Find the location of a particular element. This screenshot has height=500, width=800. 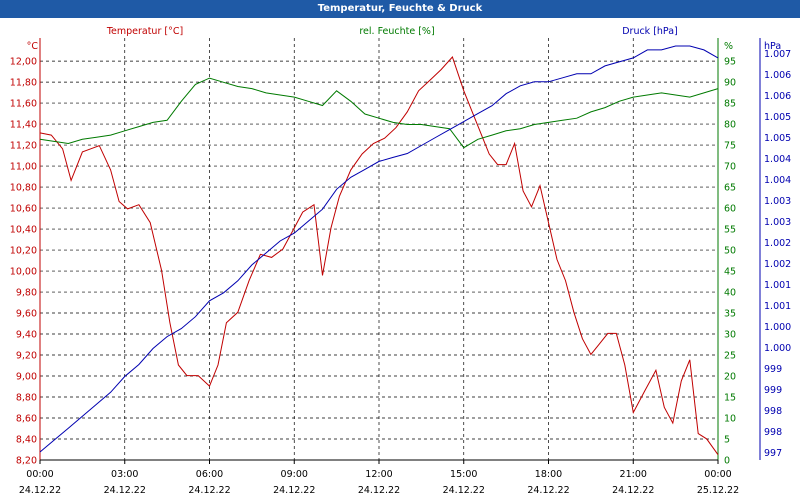

humidity-tick-label: 0 is located at coordinates (727, 461).